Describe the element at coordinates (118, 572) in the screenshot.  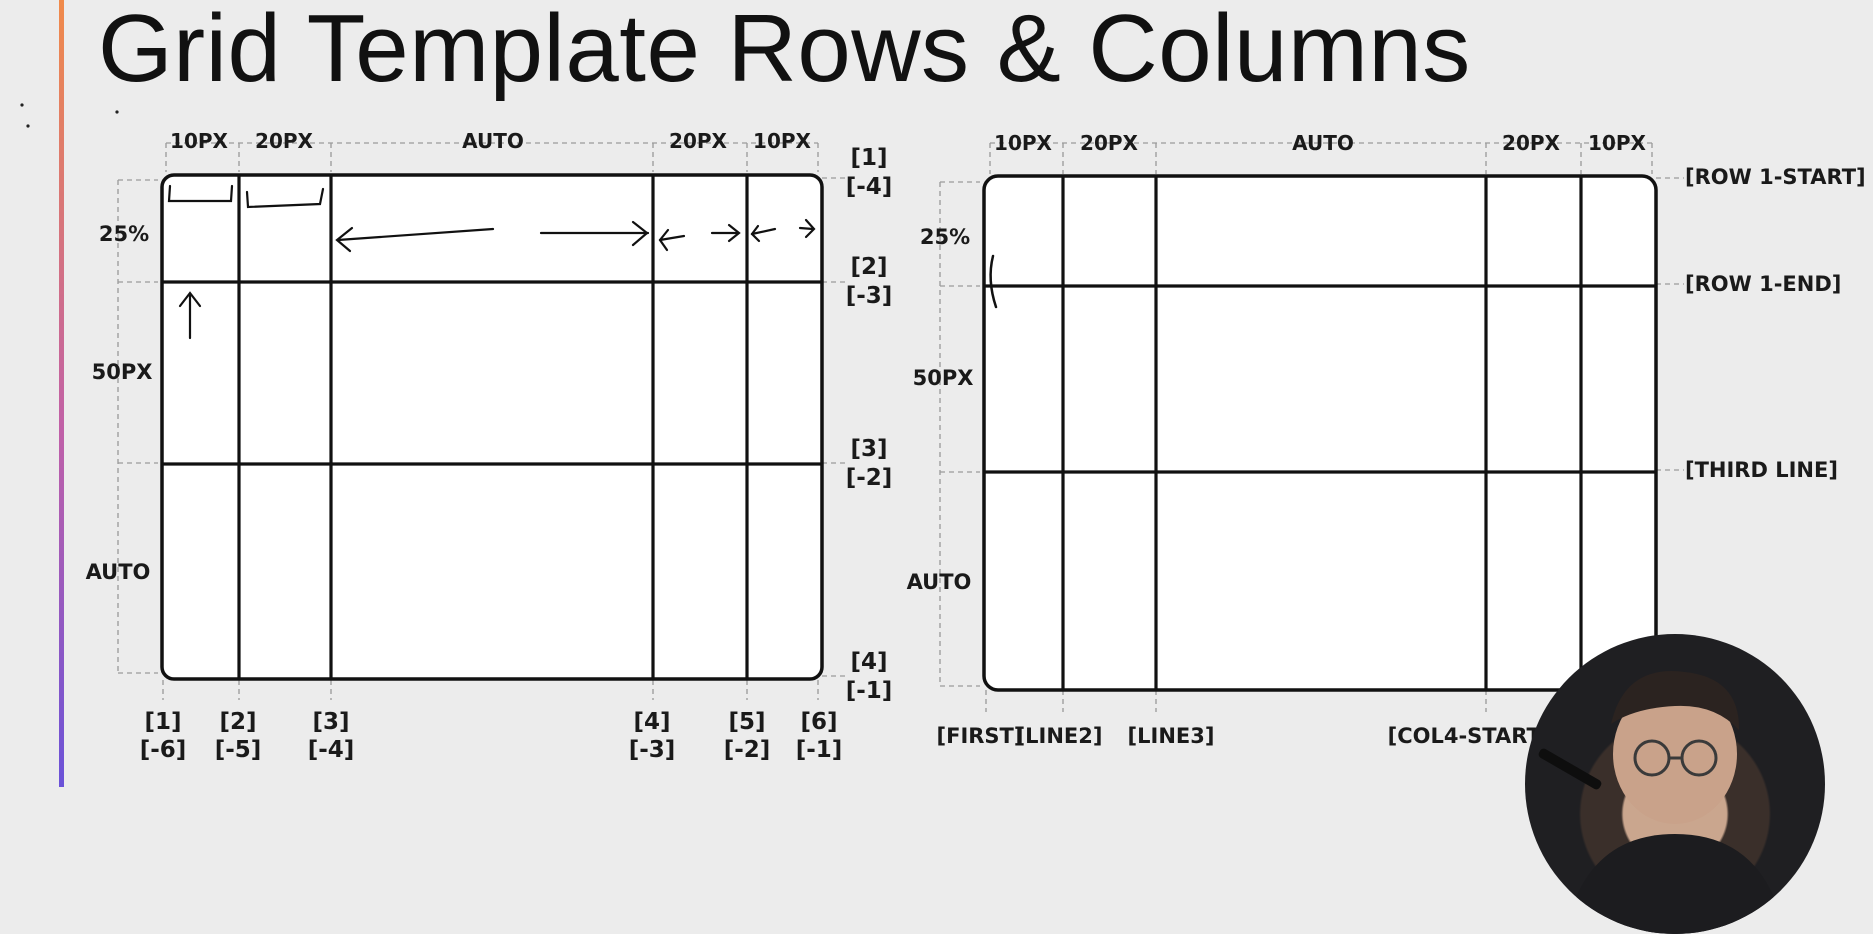
I see `left-row-size: AUTO` at that location.